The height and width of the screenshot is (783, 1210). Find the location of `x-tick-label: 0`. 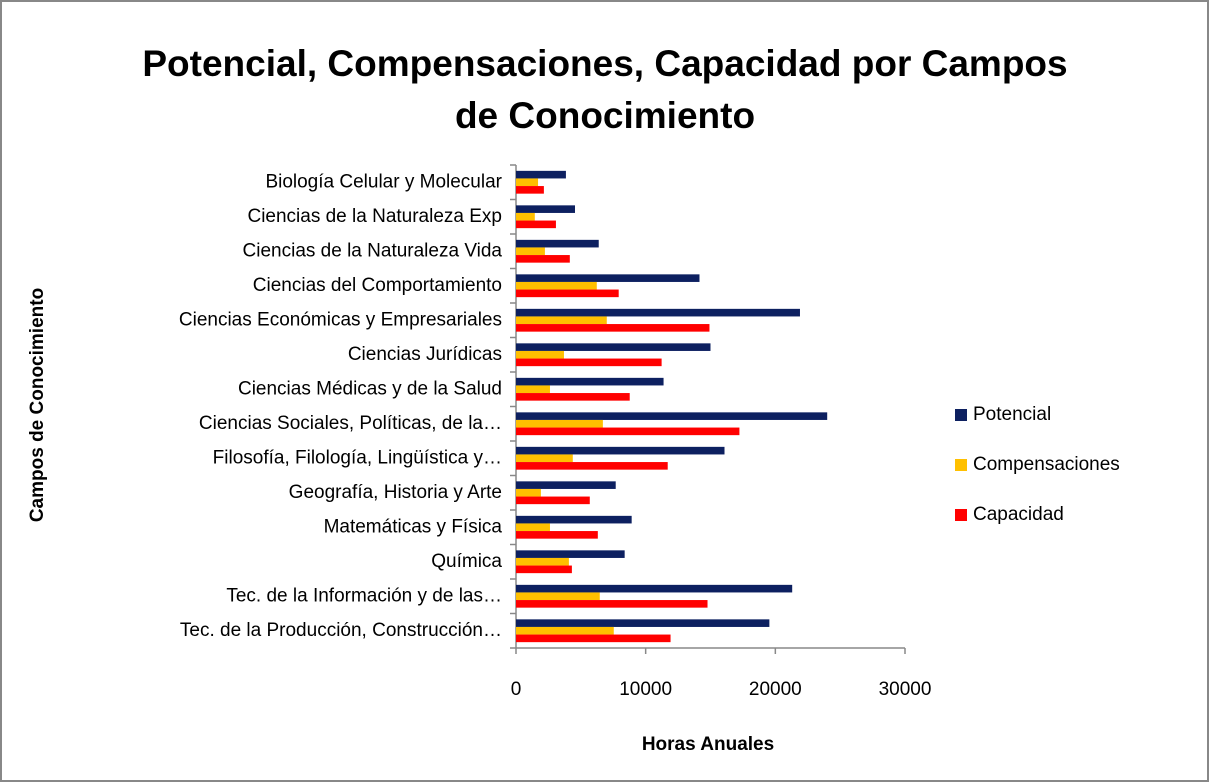

x-tick-label: 0 is located at coordinates (516, 689).